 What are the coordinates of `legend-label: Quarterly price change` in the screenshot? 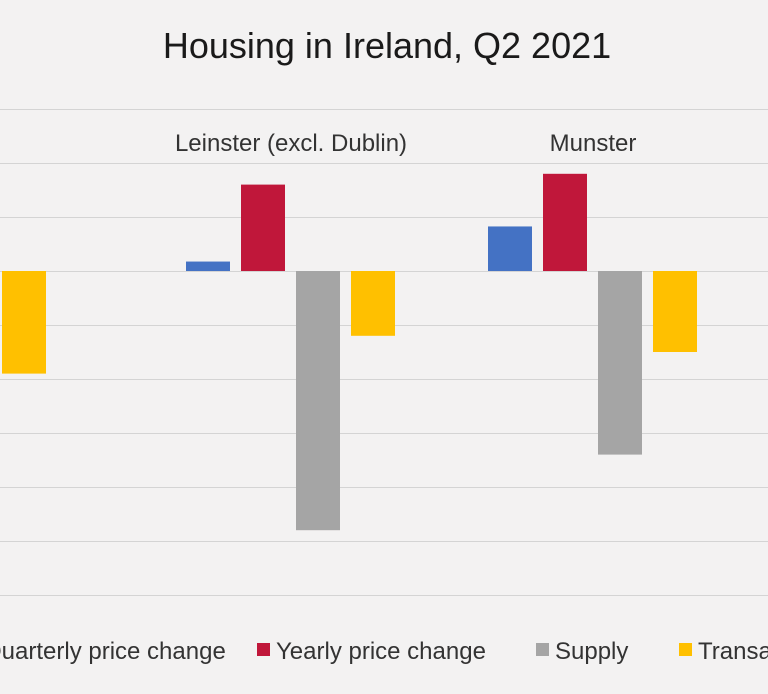 It's located at (113, 651).